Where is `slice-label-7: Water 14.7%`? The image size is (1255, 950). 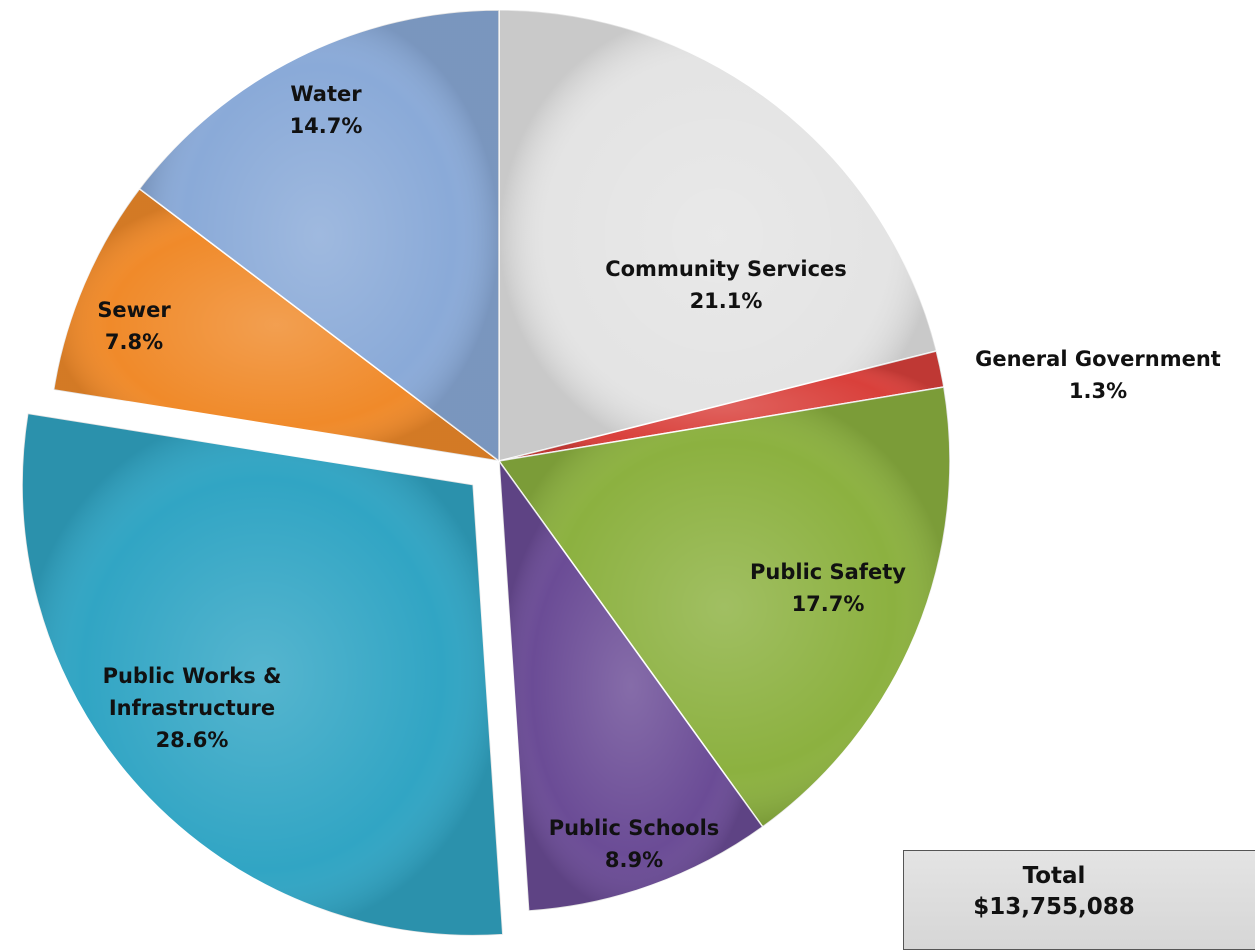 slice-label-7: Water 14.7% is located at coordinates (326, 110).